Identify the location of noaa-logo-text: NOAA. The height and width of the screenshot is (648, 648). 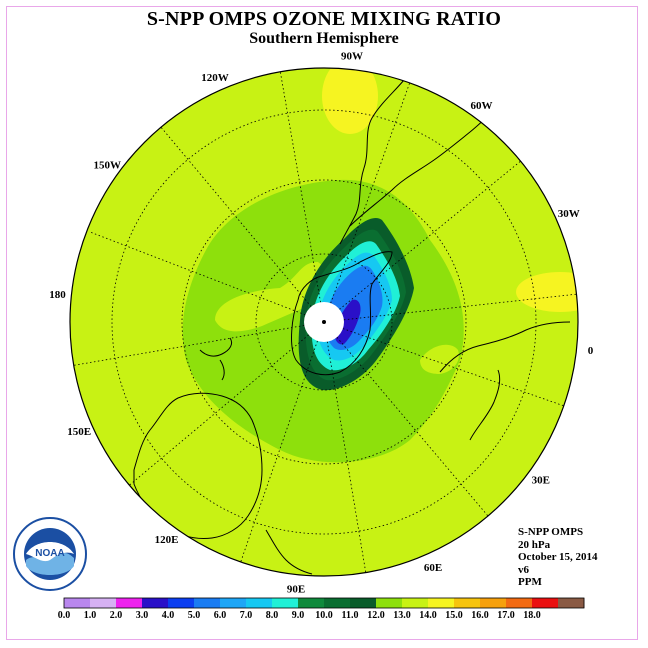
(49, 553).